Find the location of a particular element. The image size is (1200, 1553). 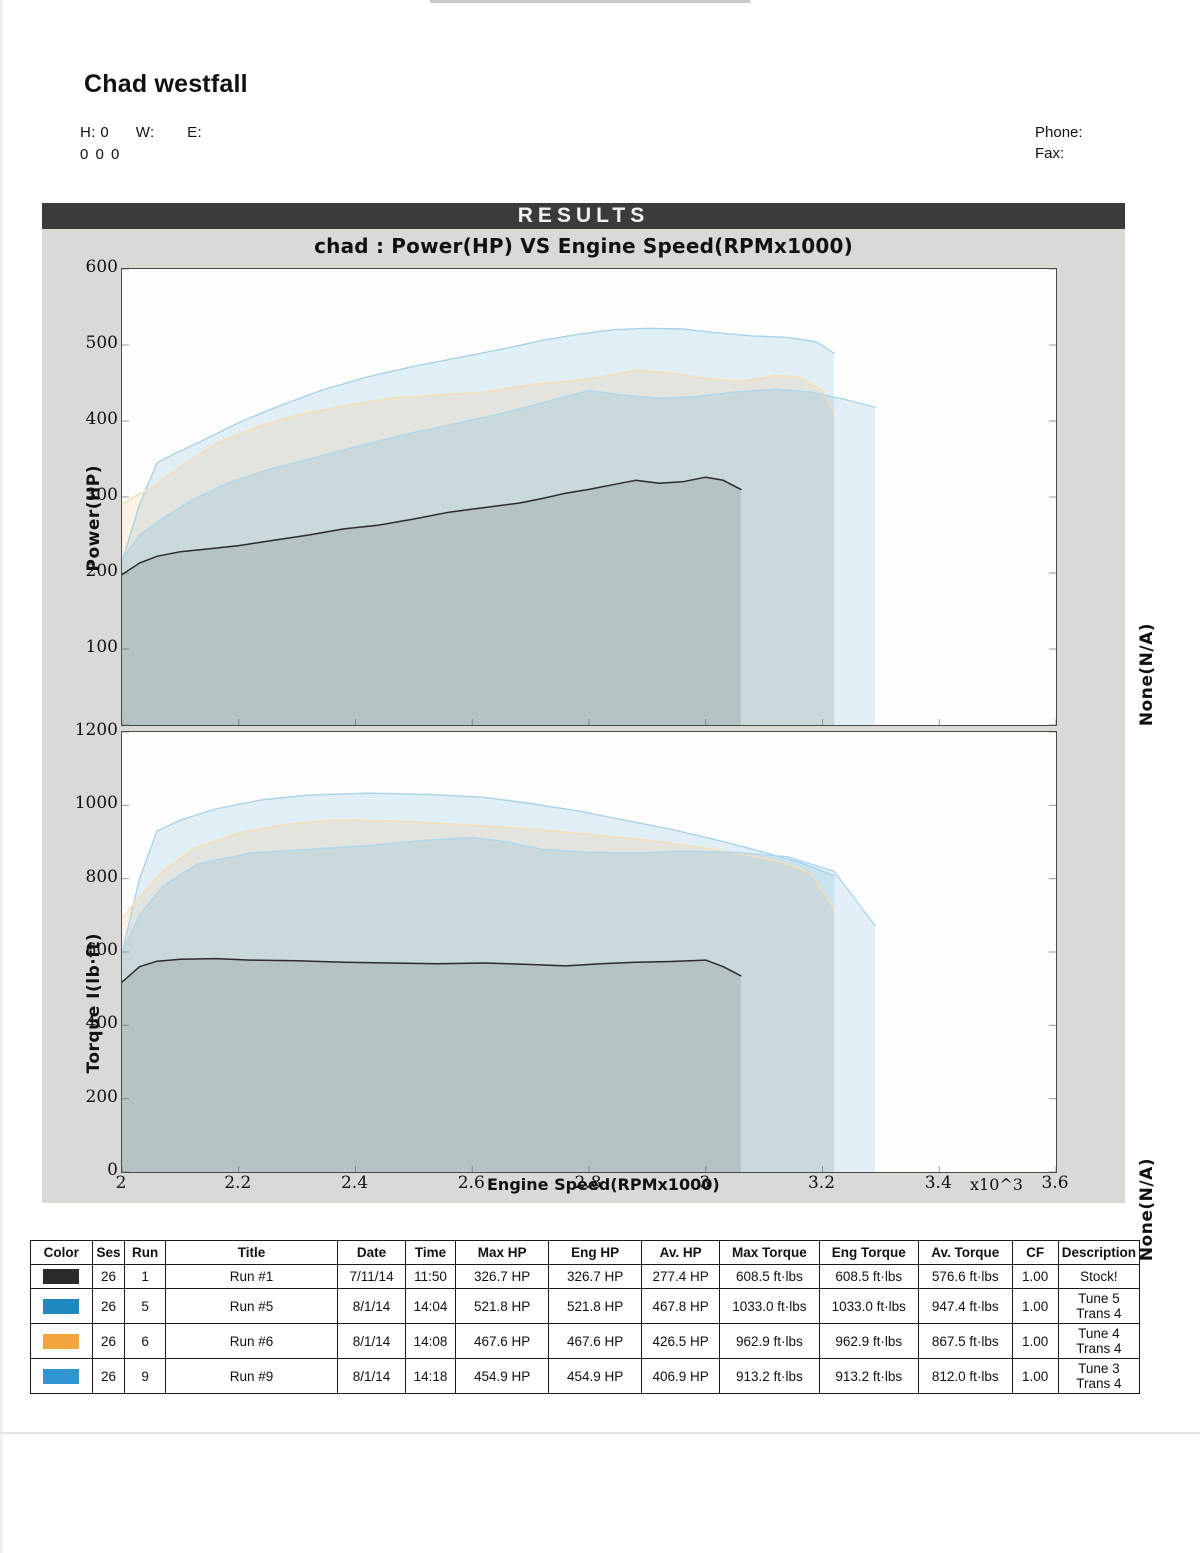

cell-av-torque: 576.6 ft·lbs is located at coordinates (965, 1276).